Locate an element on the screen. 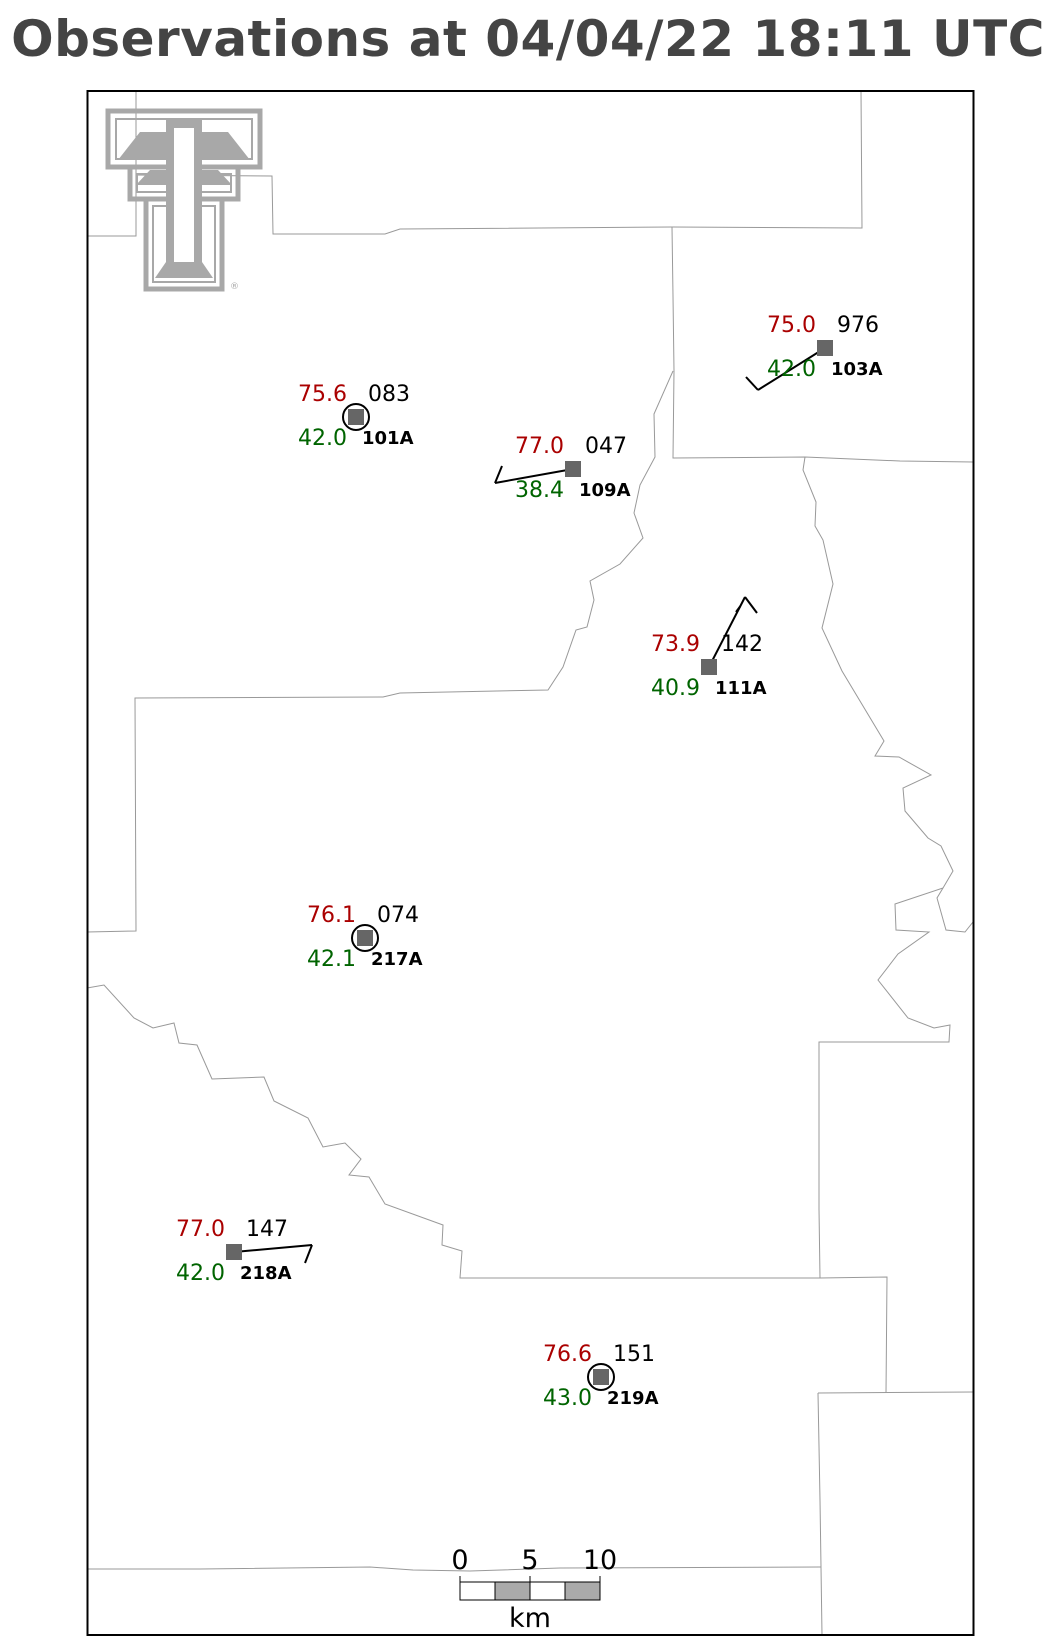 The image size is (1056, 1650). temperature-label: 75.0 is located at coordinates (791, 325).